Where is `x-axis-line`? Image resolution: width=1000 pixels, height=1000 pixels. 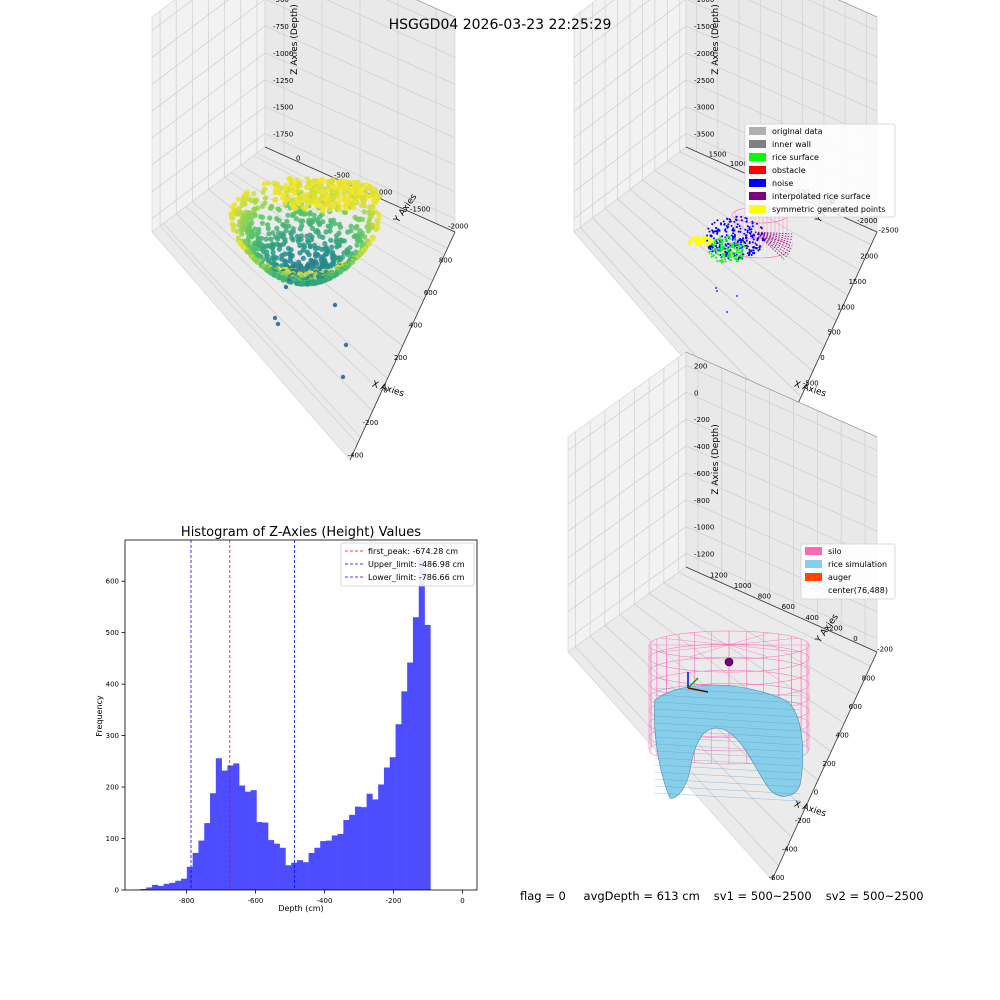 x-axis-line is located at coordinates (402, 346).